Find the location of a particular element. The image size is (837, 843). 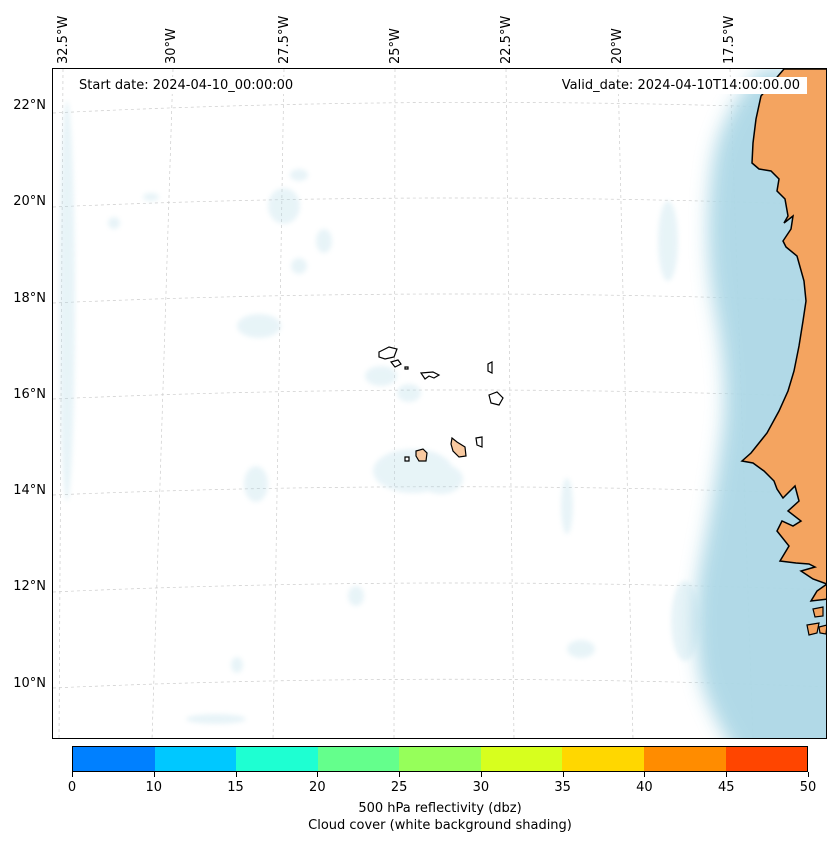

colorbar-tick-label: 0 is located at coordinates (72, 787).